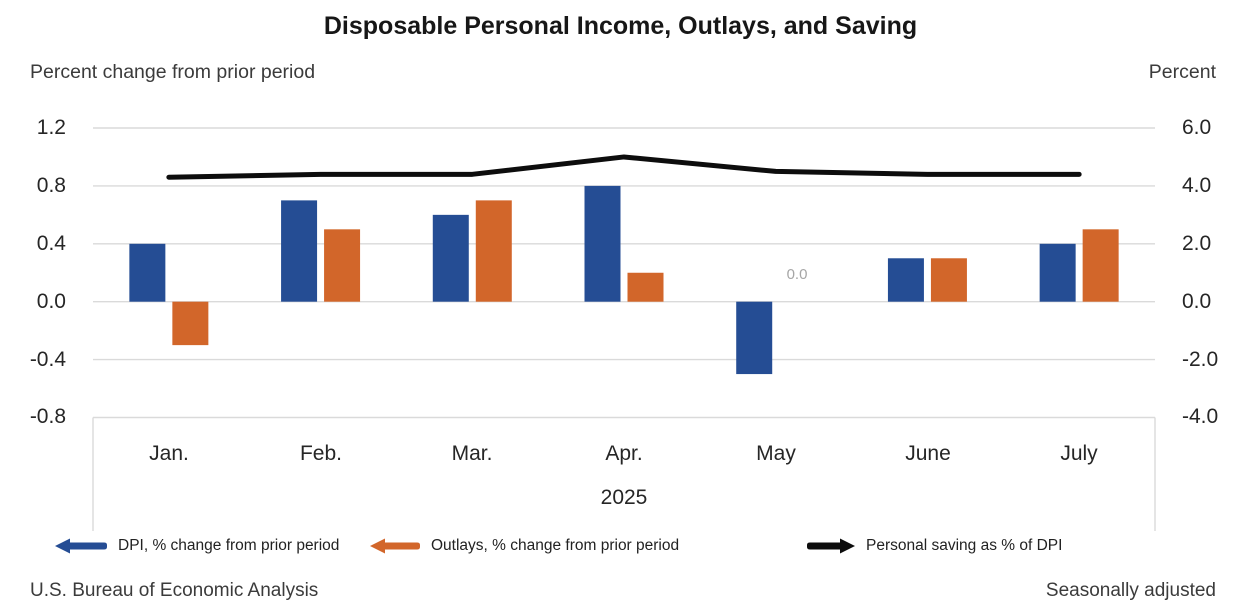 The image size is (1241, 614). Describe the element at coordinates (51, 127) in the screenshot. I see `left-axis-tick: 1.2` at that location.